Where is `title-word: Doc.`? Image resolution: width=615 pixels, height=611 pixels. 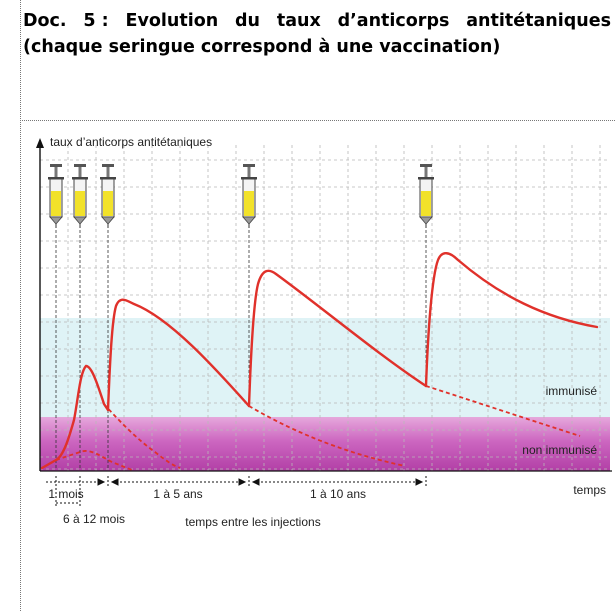 title-word: Doc. is located at coordinates (45, 21).